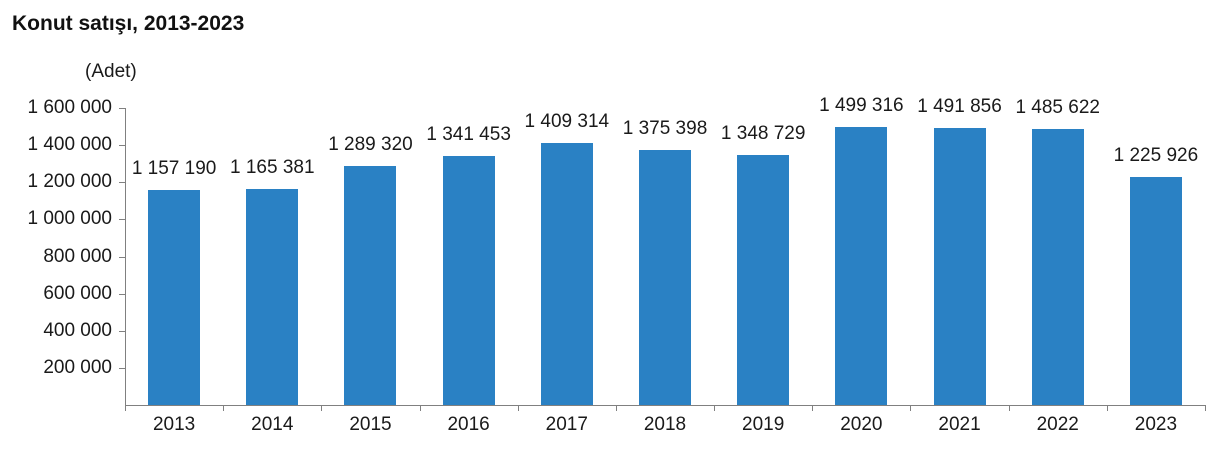  What do you see at coordinates (174, 424) in the screenshot?
I see `x-tick-label: 2013` at bounding box center [174, 424].